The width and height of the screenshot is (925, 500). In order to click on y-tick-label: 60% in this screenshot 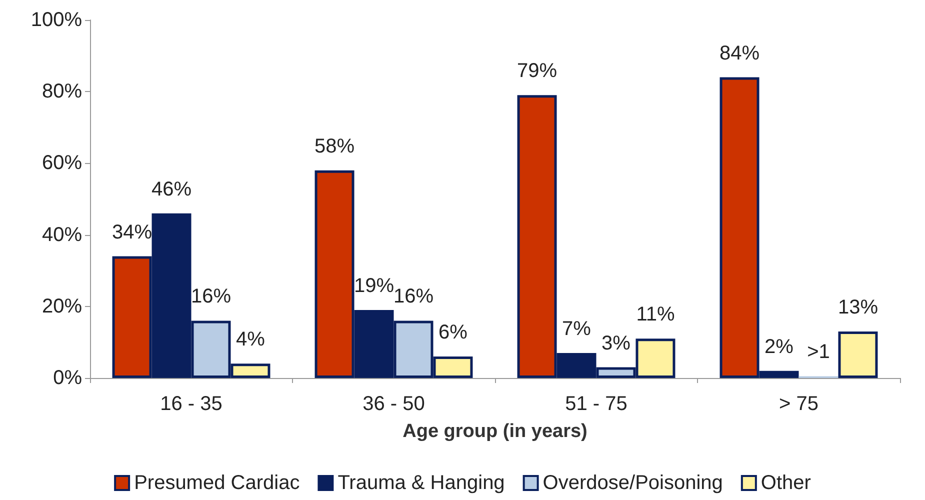, I will do `click(62, 163)`.